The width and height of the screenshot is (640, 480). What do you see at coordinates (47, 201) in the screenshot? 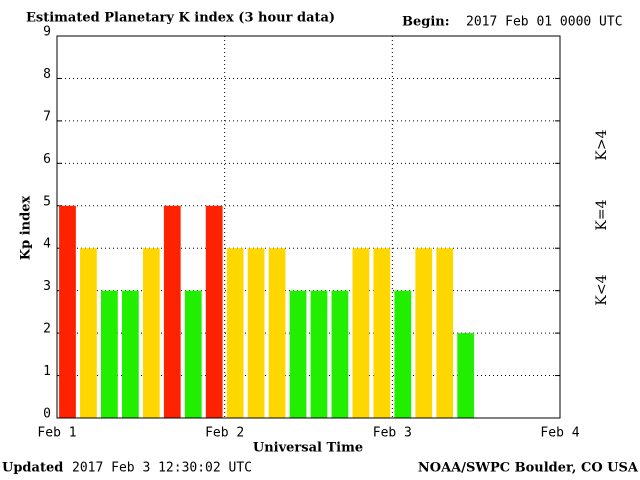
I see `y-tick-label: 5` at bounding box center [47, 201].